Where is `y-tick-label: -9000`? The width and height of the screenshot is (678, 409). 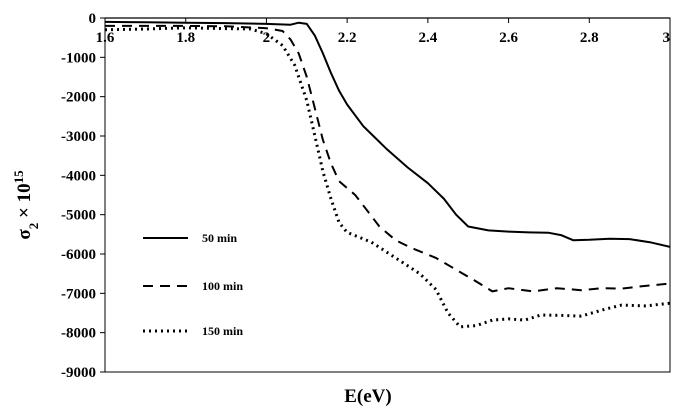 y-tick-label: -9000 is located at coordinates (78, 373).